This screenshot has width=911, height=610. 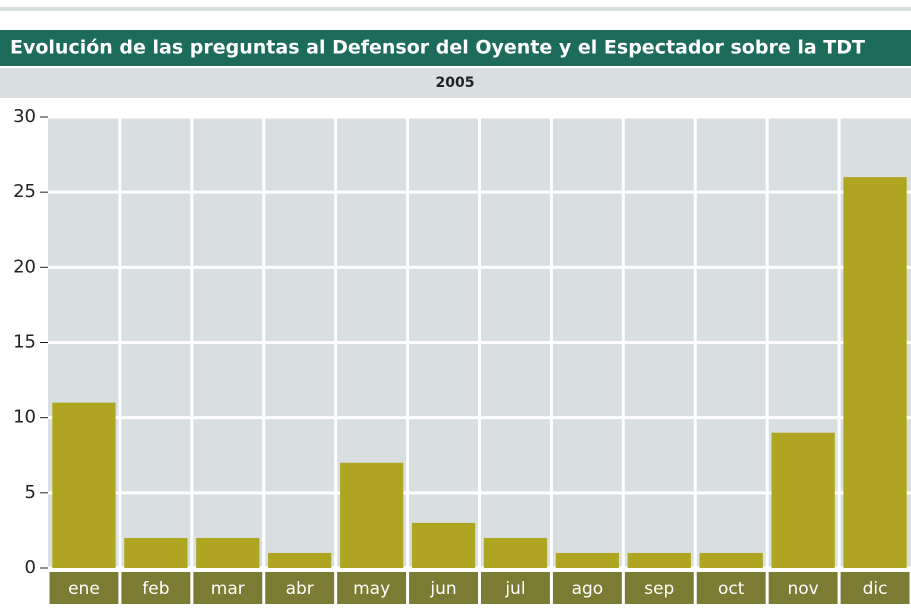 I want to click on x-tick-label: feb, so click(x=155, y=589).